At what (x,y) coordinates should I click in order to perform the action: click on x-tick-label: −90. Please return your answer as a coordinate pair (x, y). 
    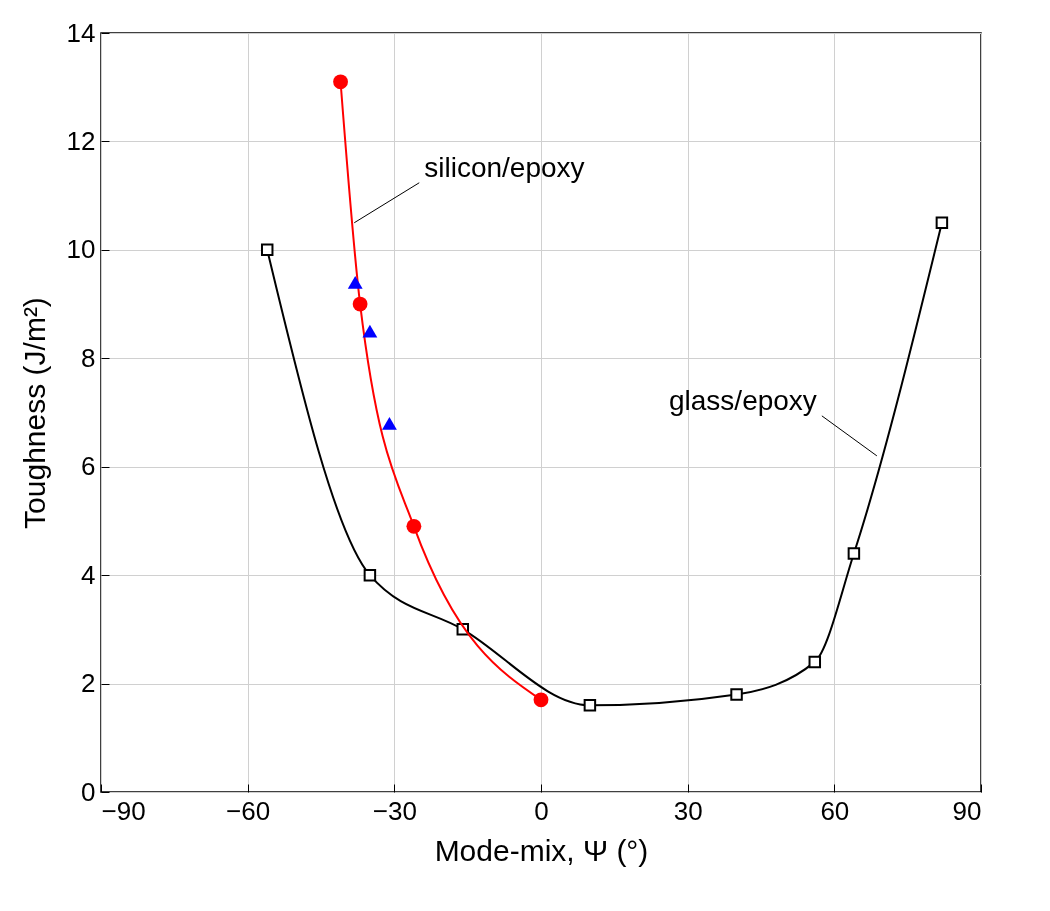
    Looking at the image, I should click on (123, 810).